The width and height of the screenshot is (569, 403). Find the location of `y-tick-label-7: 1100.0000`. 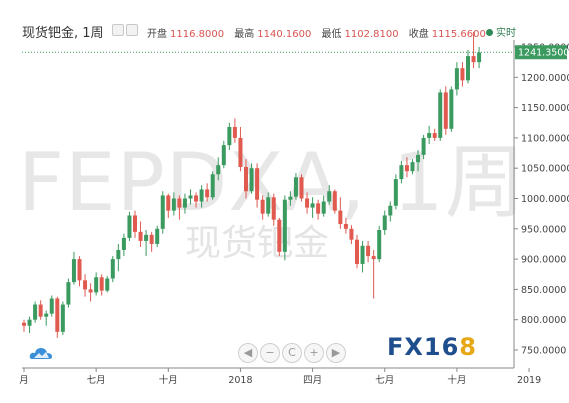

y-tick-label-7: 1100.0000 is located at coordinates (545, 138).